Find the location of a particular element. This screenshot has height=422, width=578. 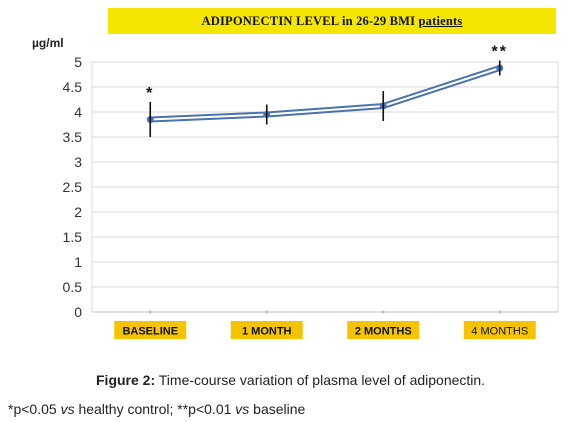

category-label: 4 MONTHS is located at coordinates (499, 332).